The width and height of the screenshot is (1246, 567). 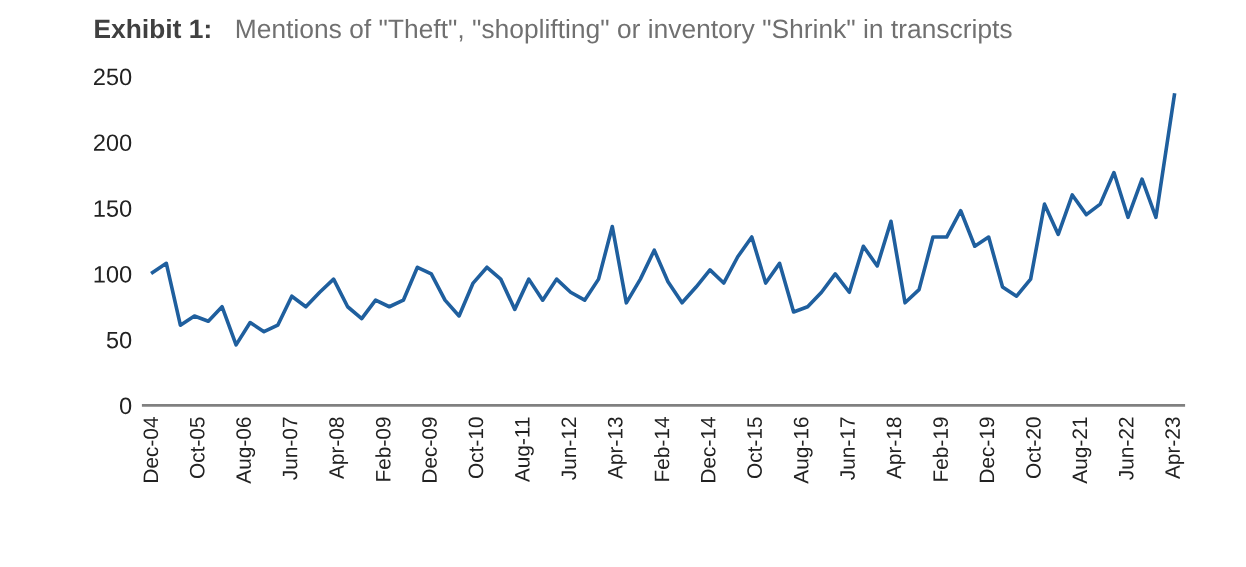 I want to click on x-tick-label: Apr-08, so click(x=339, y=448).